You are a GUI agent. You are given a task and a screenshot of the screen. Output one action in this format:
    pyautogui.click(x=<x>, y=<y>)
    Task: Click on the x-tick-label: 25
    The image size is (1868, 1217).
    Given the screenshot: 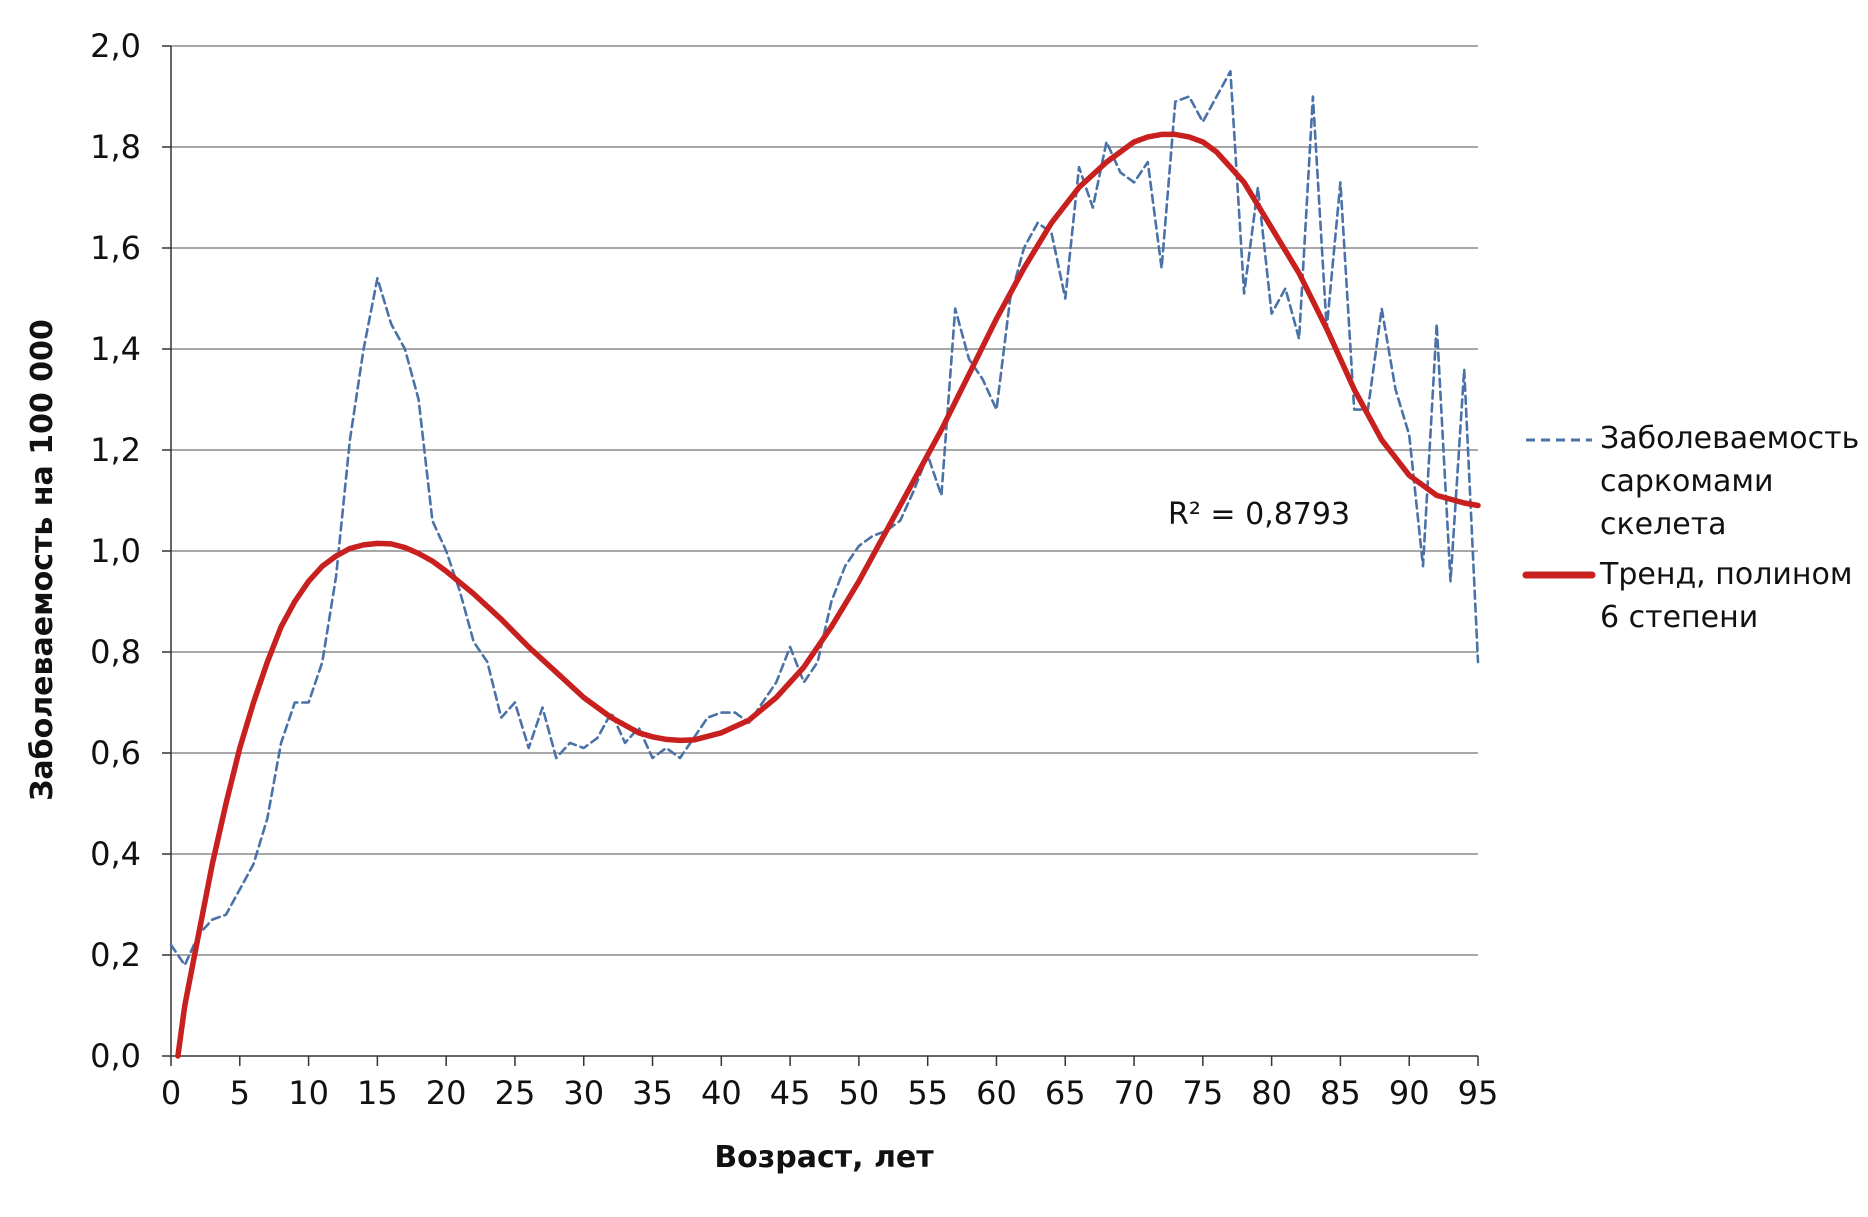 What is the action you would take?
    pyautogui.click(x=515, y=1093)
    